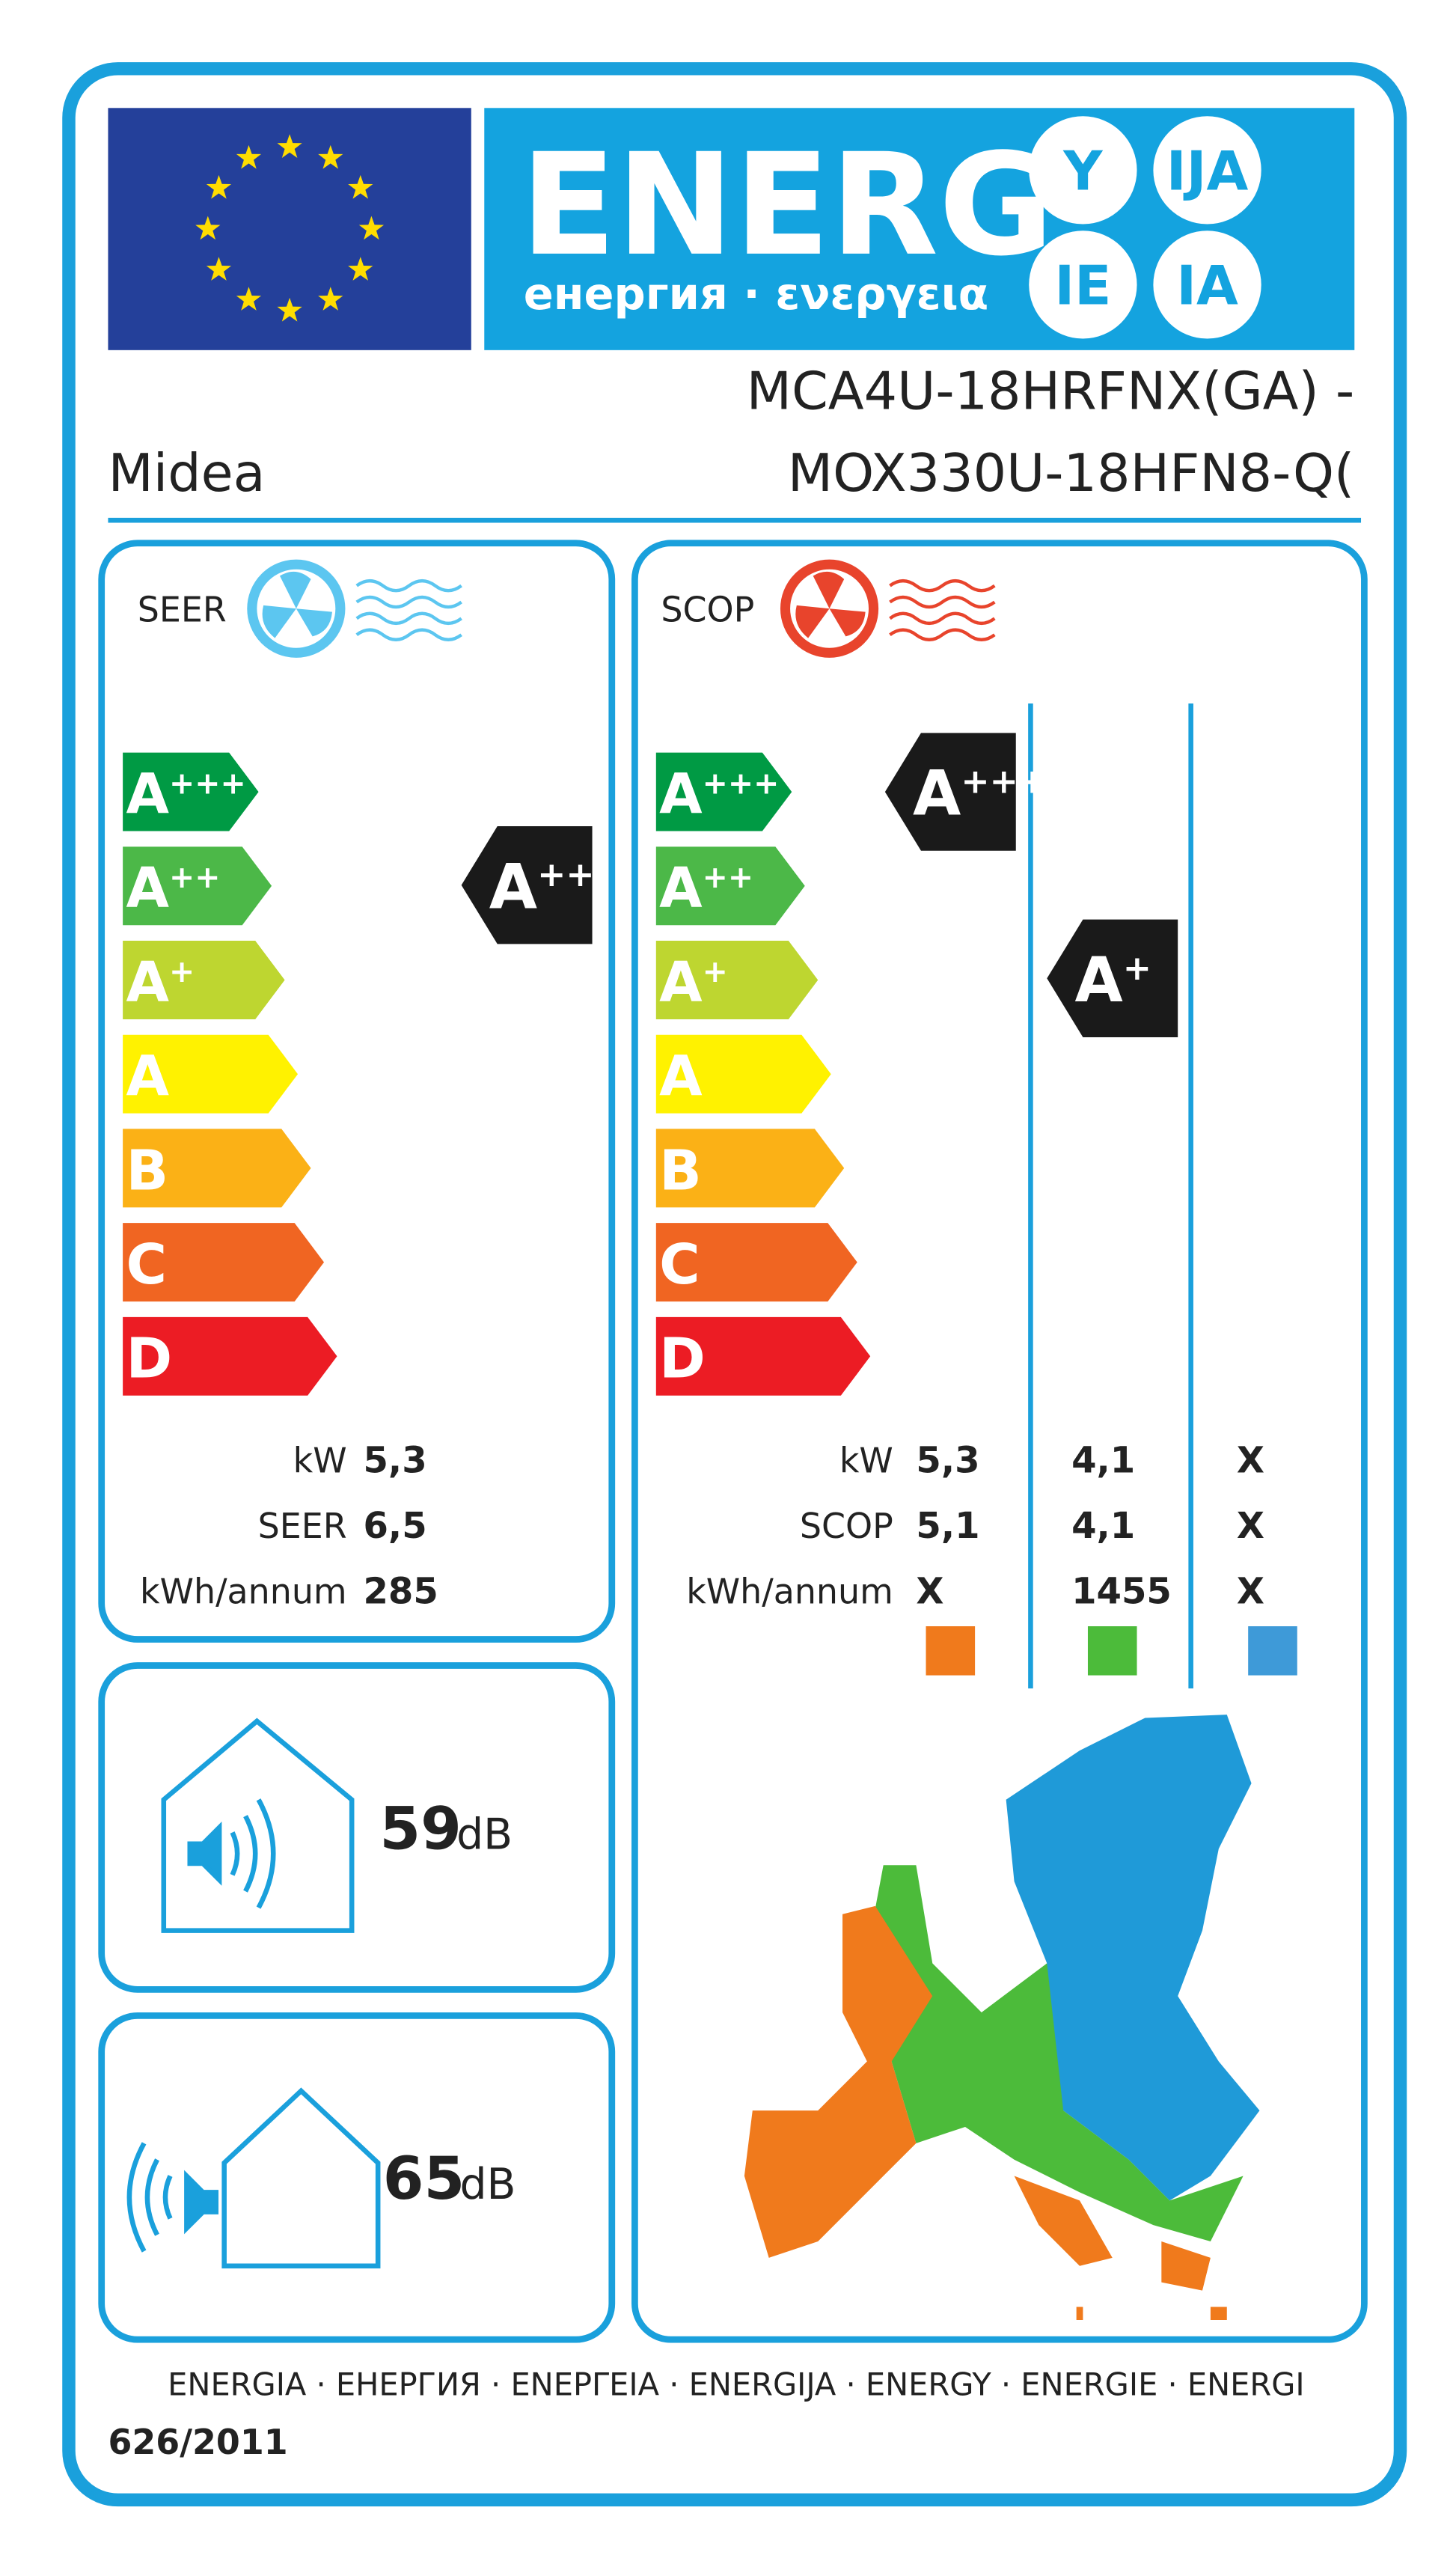 The width and height of the screenshot is (1456, 2549). What do you see at coordinates (1051, 392) in the screenshot?
I see `model-line: MCA4U-18HRFNX(GA) -` at bounding box center [1051, 392].